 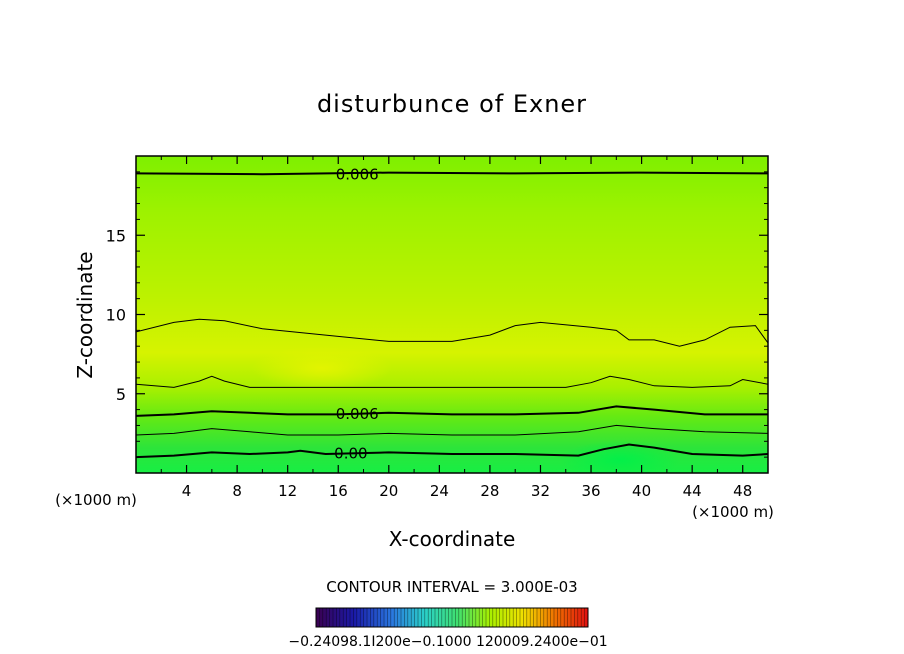 I want to click on contour-line-upper, so click(x=452, y=173).